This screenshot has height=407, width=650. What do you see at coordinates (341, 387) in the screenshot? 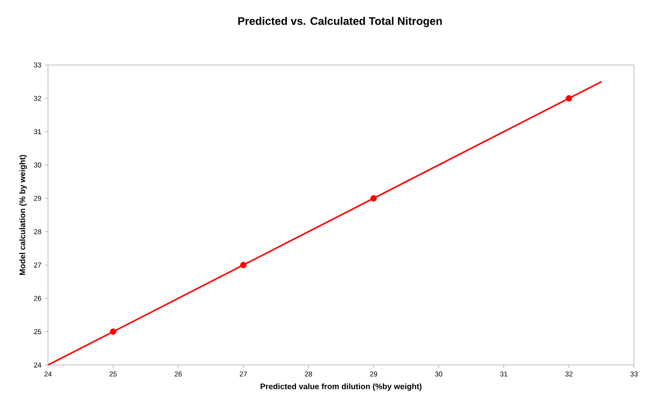
I see `x-axis-title: Predicted value from dilution (%by weight)` at bounding box center [341, 387].